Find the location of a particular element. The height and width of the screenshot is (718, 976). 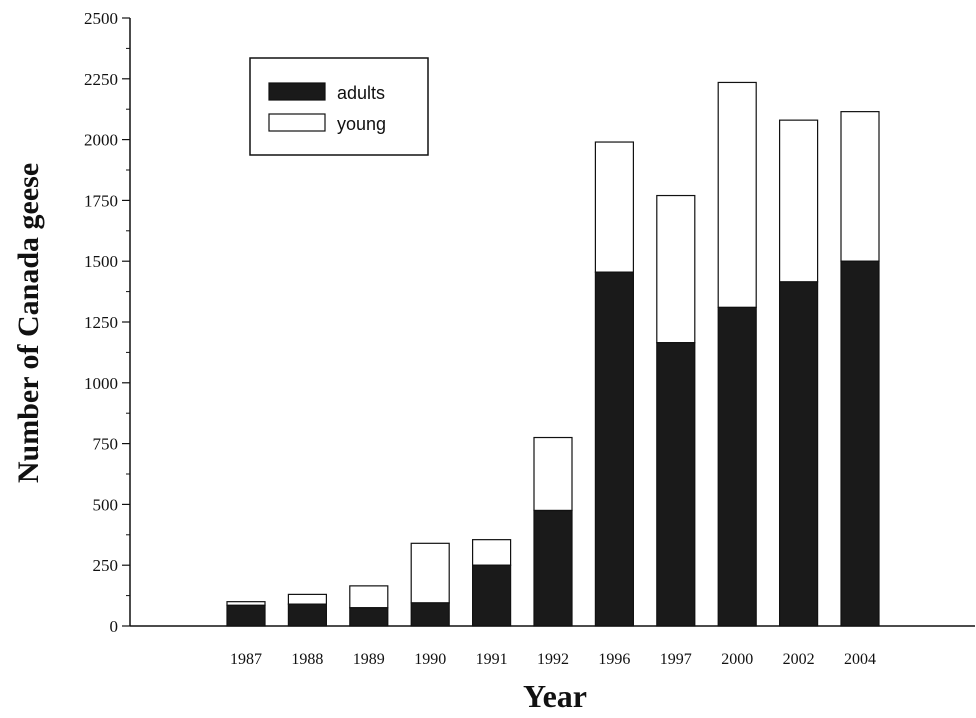

y-tick-label: 2500 is located at coordinates (101, 18).